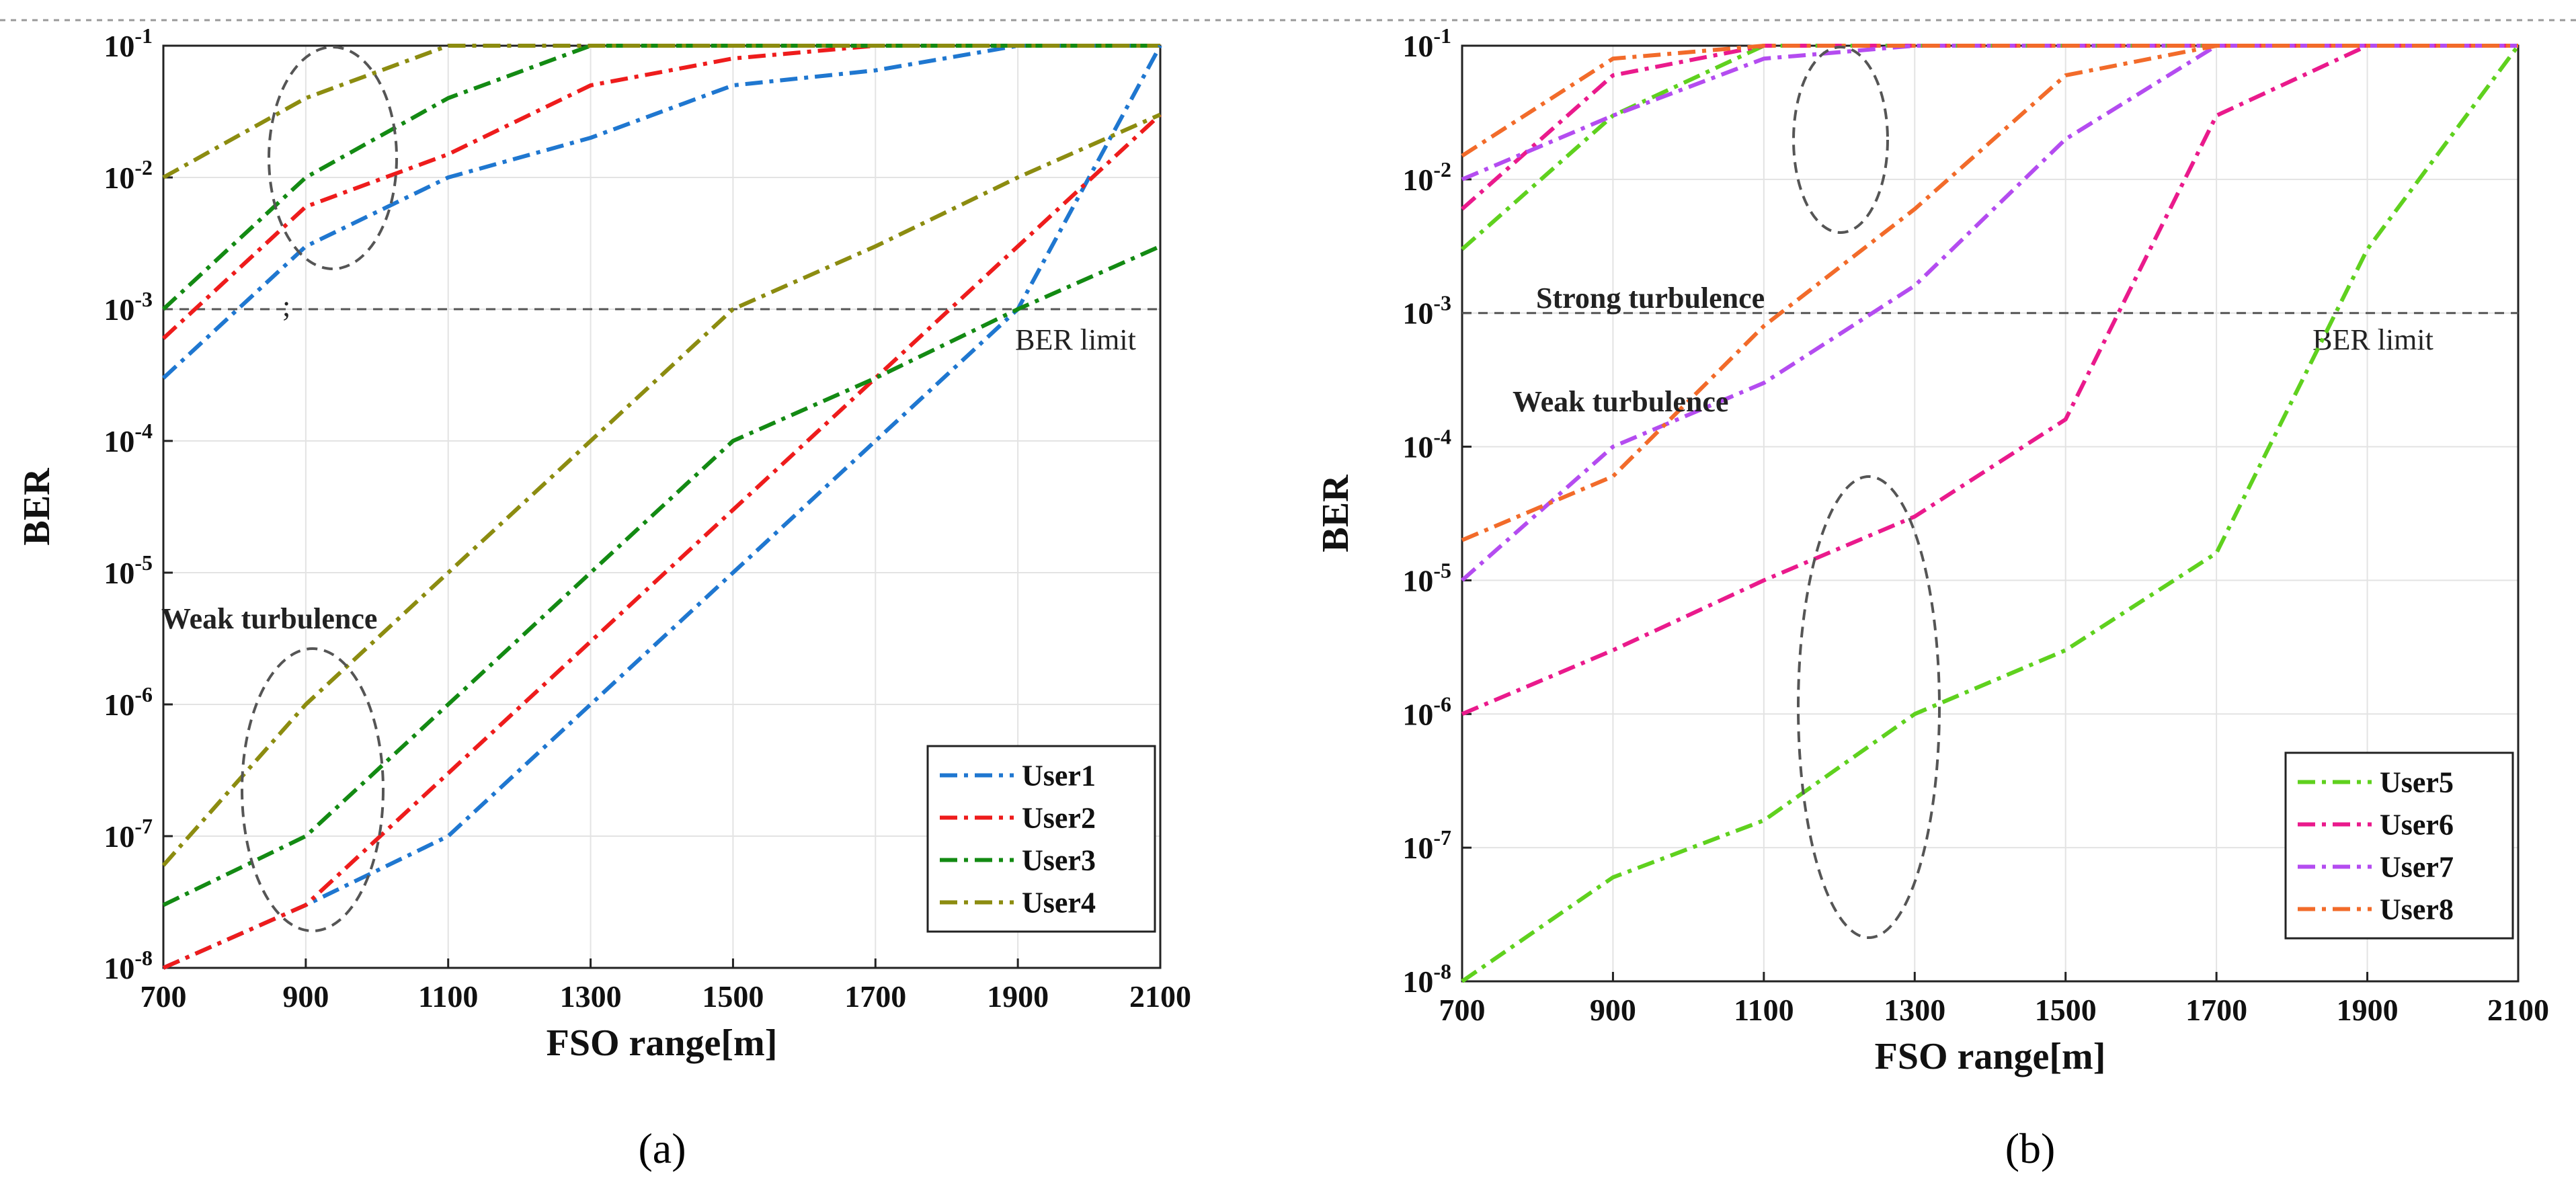  What do you see at coordinates (2417, 782) in the screenshot?
I see `legend-label: User5` at bounding box center [2417, 782].